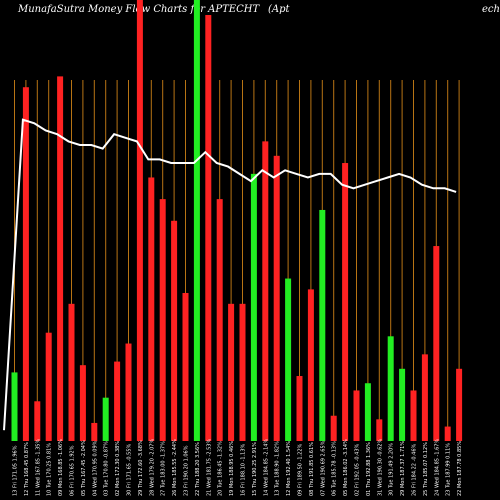 The height and width of the screenshot is (500, 500). What do you see at coordinates (301, 469) in the screenshot?
I see `x-tick-label: 09 Fri 189.50 -1.22%` at bounding box center [301, 469].